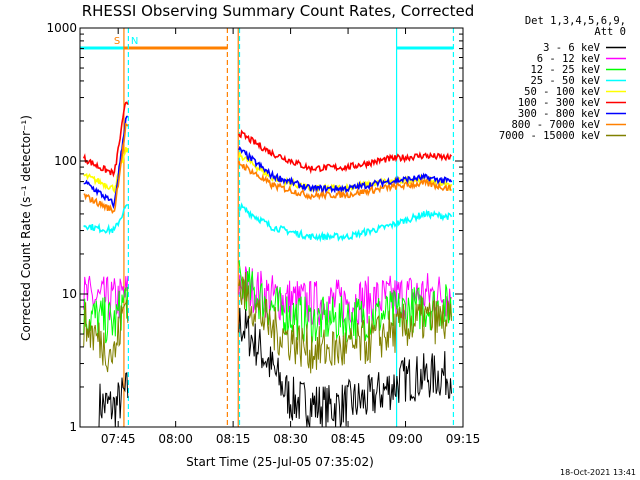 This screenshot has width=640, height=480. What do you see at coordinates (572, 48) in the screenshot?
I see `legend-entry-label: 3 - 6 keV` at bounding box center [572, 48].